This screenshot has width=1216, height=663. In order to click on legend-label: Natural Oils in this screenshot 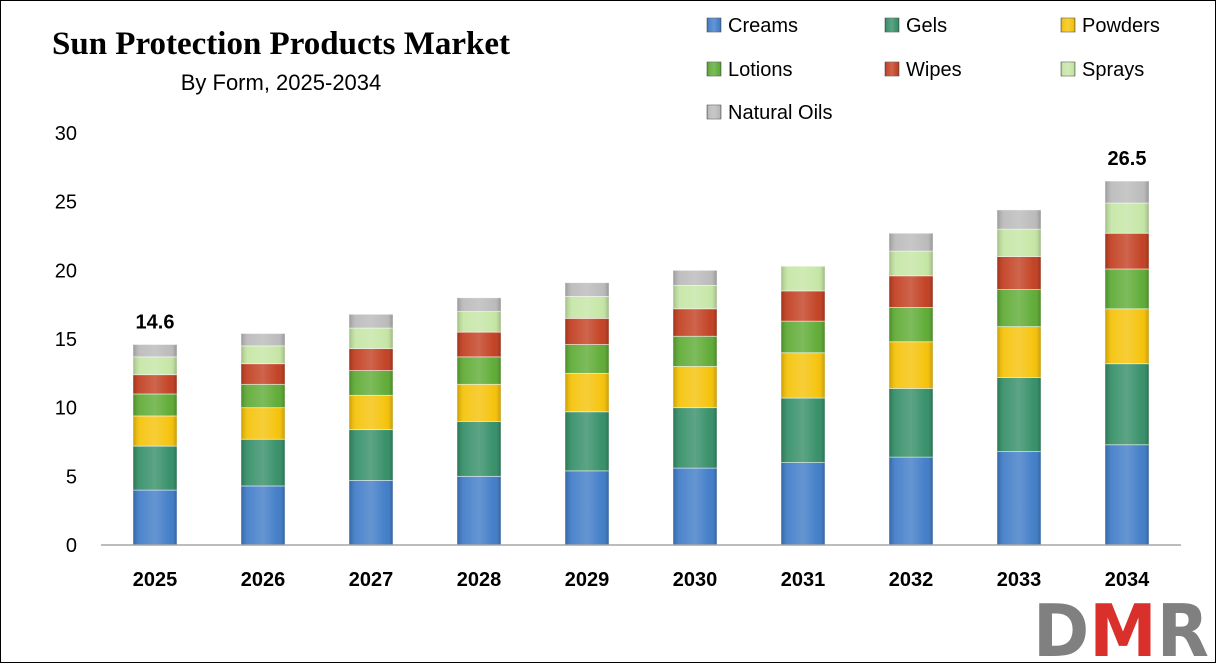, I will do `click(780, 113)`.